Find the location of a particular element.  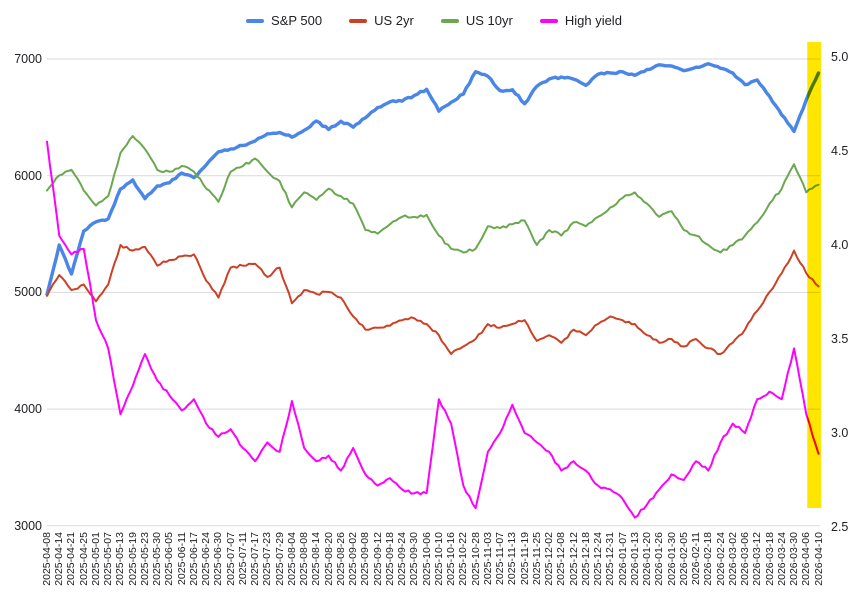

x-axis-tick: 2026-01-26 is located at coordinates (659, 559).